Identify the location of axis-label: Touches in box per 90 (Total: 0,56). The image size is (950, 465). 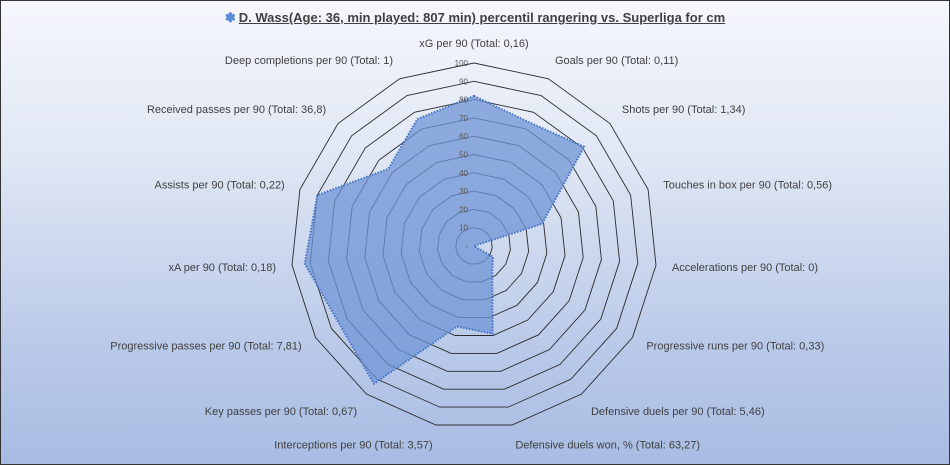
(747, 186).